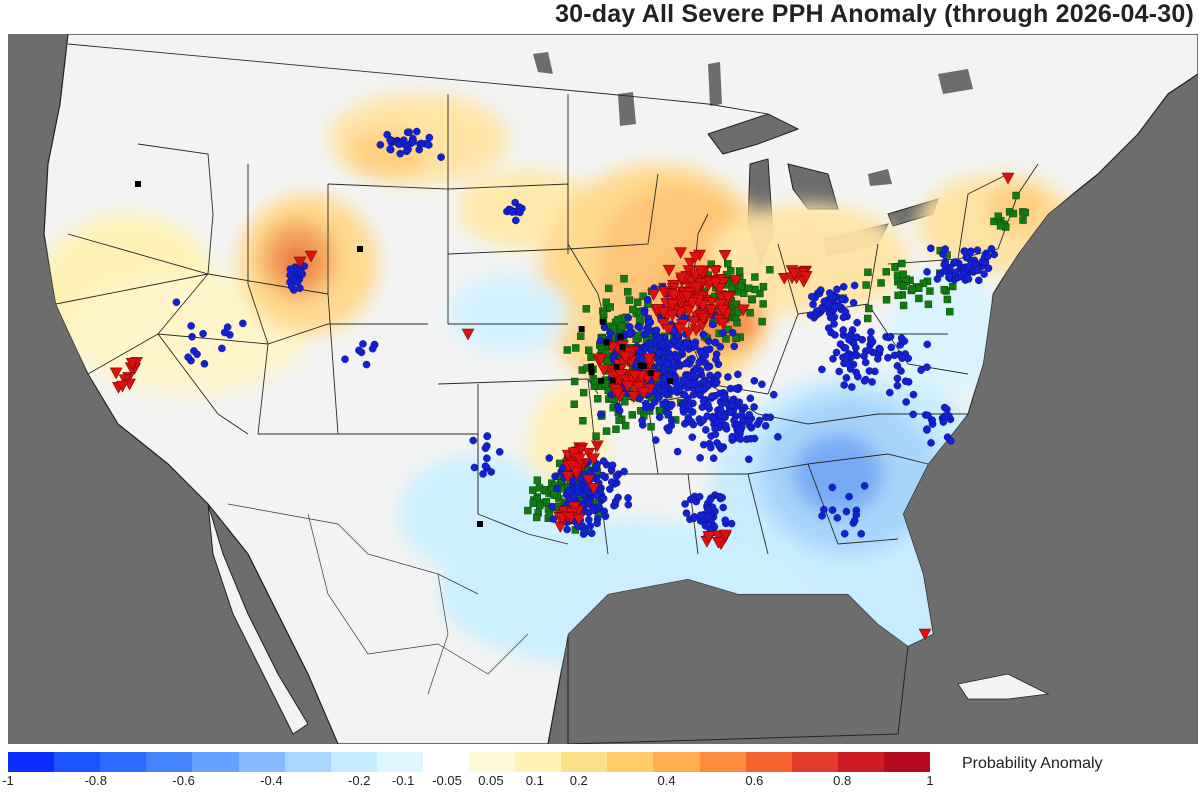  Describe the element at coordinates (1032, 763) in the screenshot. I see `colorbar-label: Probability Anomaly` at that location.